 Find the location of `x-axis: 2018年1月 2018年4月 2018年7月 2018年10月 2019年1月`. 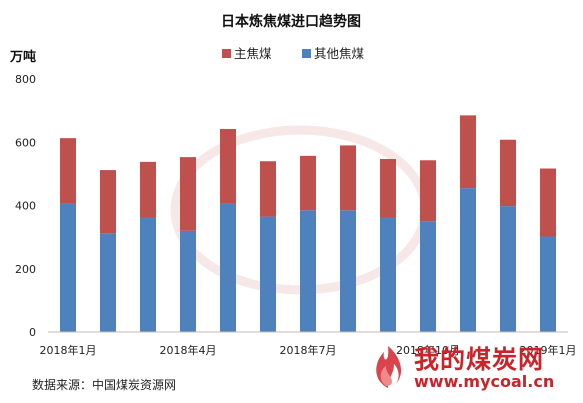

x-axis: 2018年1月 2018年4月 2018年7月 2018年10月 2019年1月 is located at coordinates (308, 350).